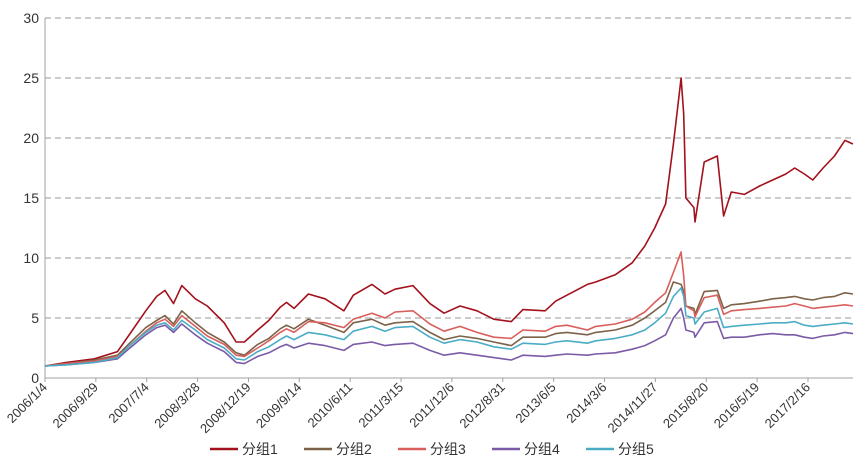 The height and width of the screenshot is (468, 864). What do you see at coordinates (586, 403) in the screenshot?
I see `x-tick-label: 2014/3/6` at bounding box center [586, 403].